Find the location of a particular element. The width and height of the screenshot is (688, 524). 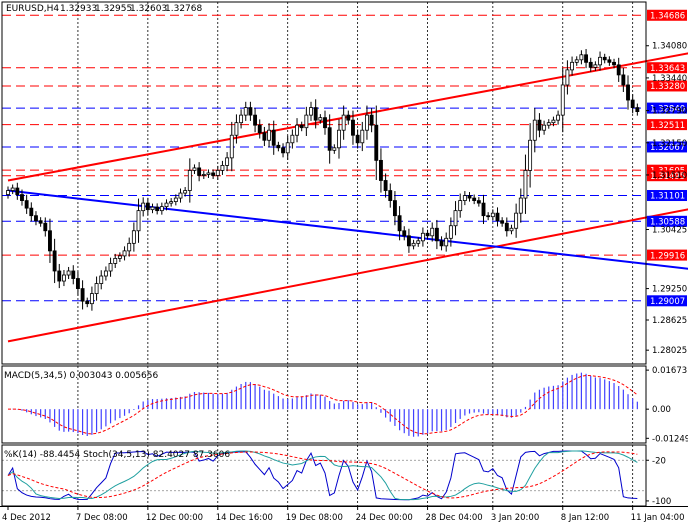

level-tag-bg-1.29916 is located at coordinates (667, 255).